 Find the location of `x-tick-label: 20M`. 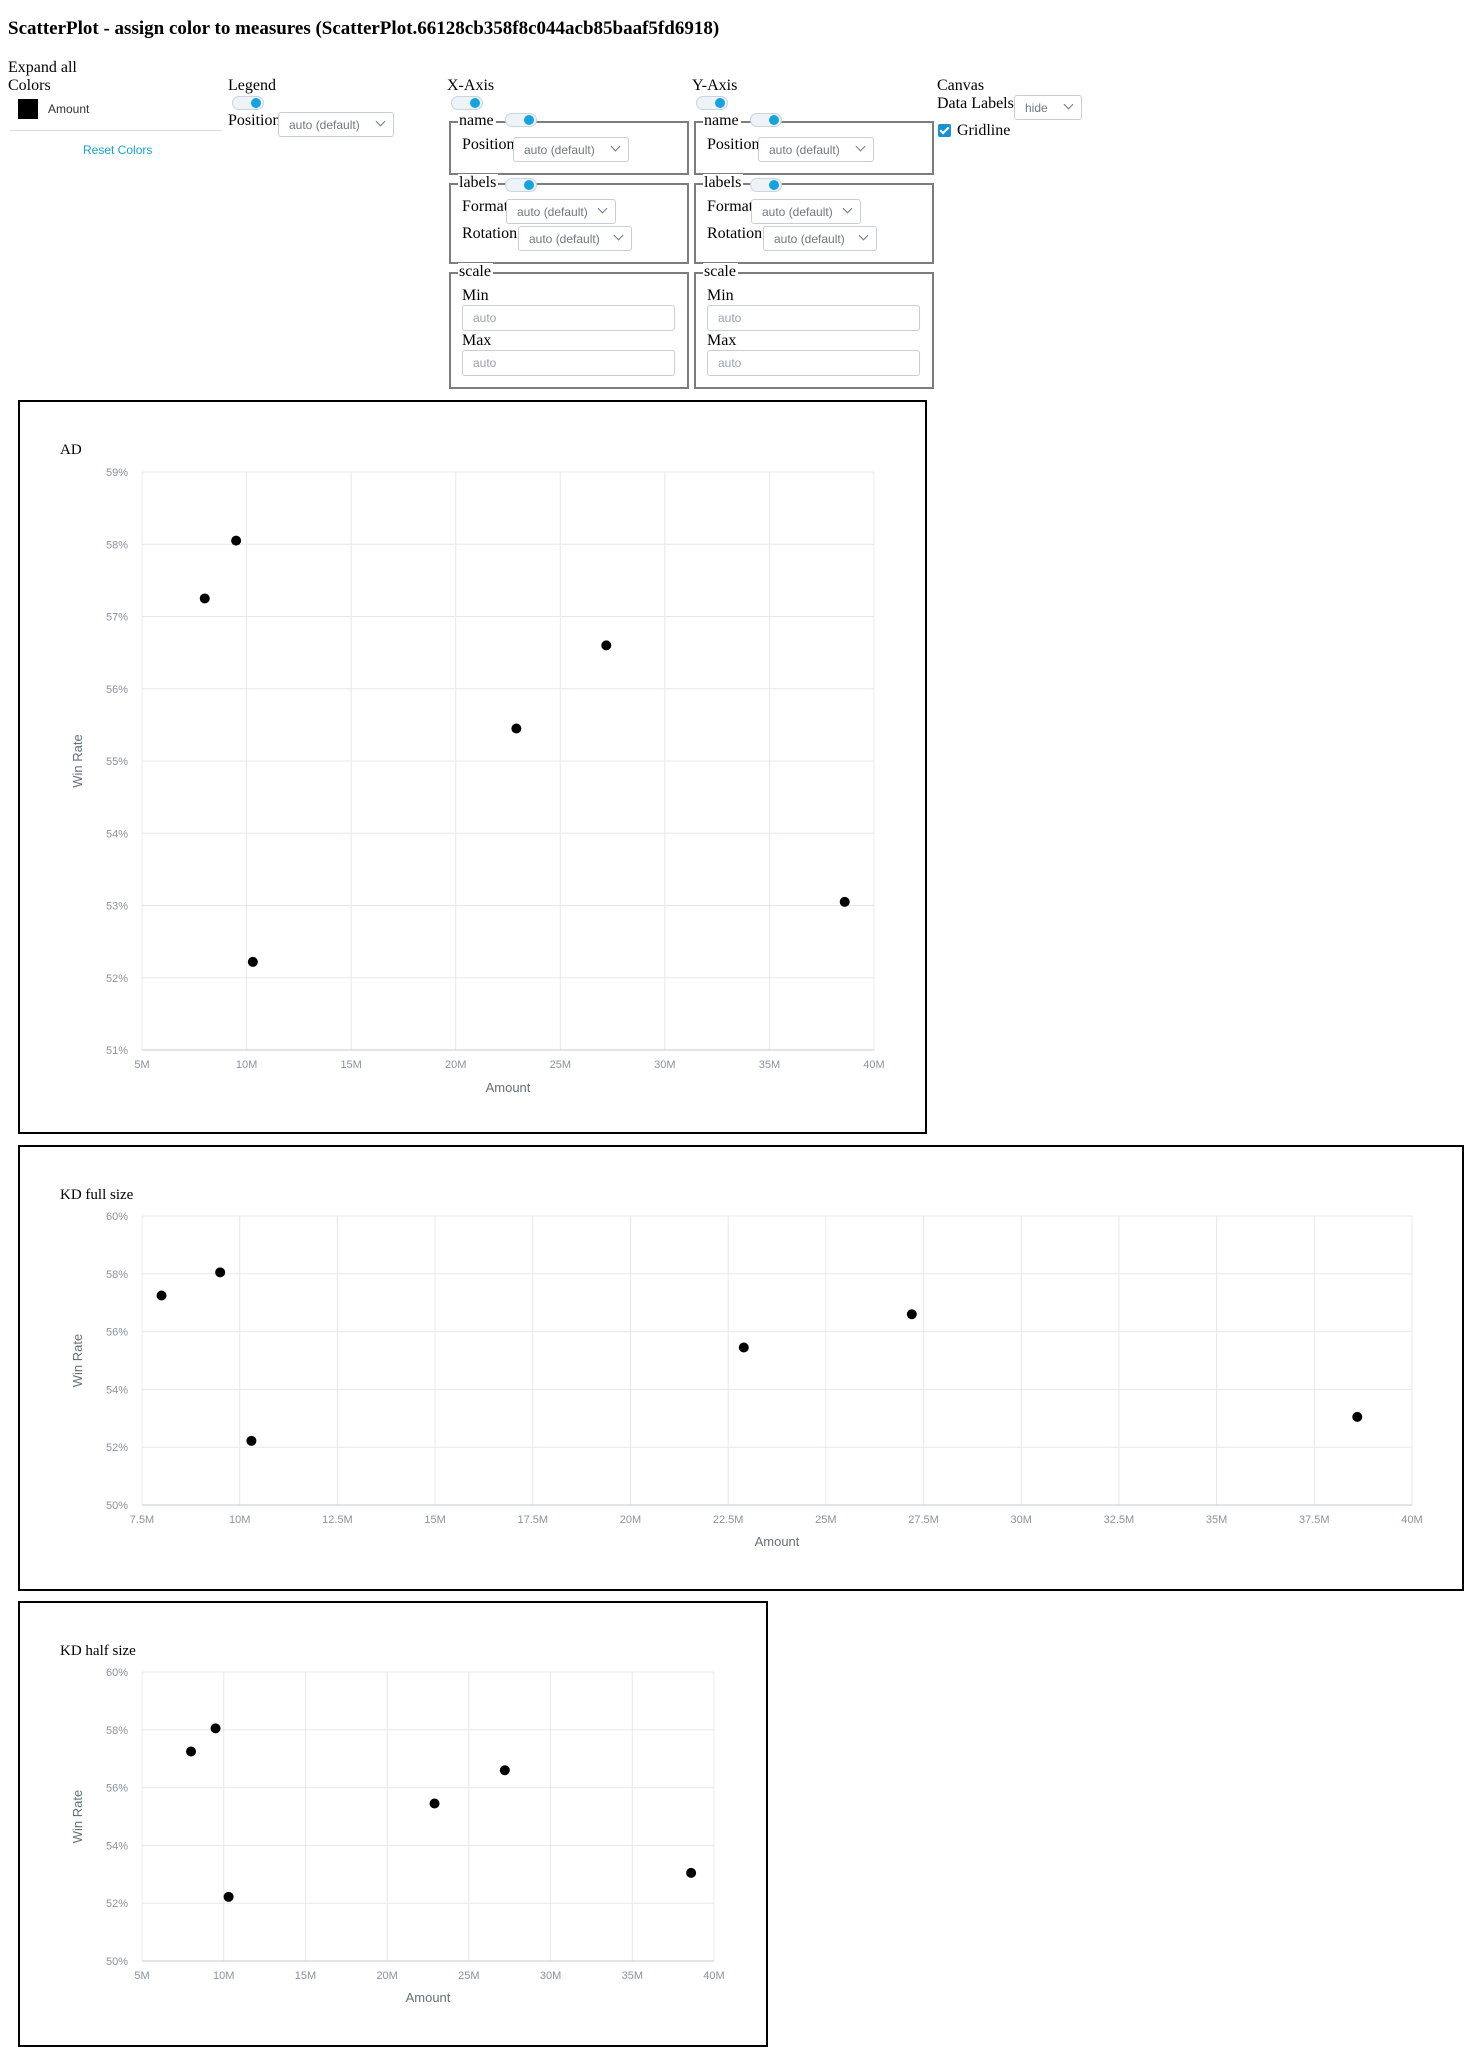

x-tick-label: 20M is located at coordinates (455, 1065).